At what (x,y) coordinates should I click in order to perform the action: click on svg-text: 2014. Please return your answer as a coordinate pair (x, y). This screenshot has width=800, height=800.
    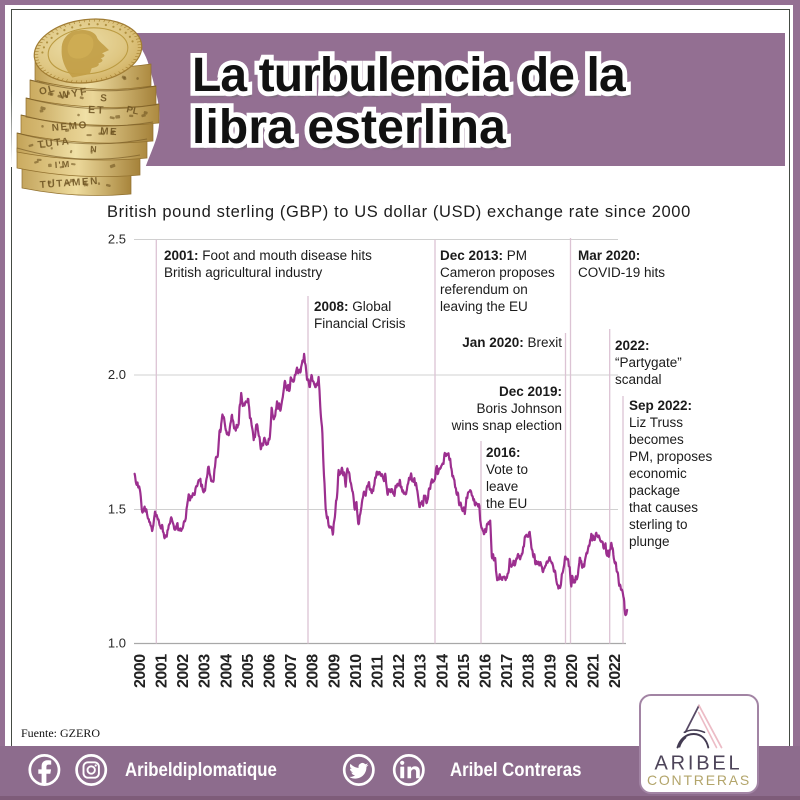
    Looking at the image, I should click on (442, 671).